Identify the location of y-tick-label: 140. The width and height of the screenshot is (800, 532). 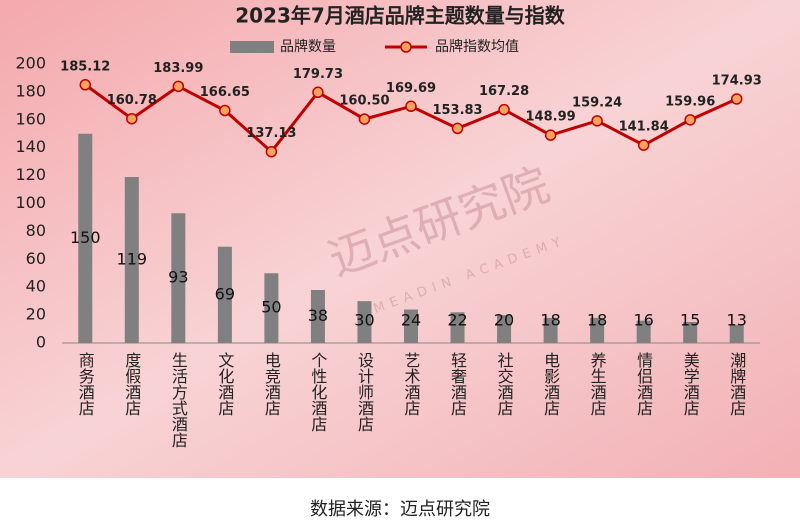
(30, 146).